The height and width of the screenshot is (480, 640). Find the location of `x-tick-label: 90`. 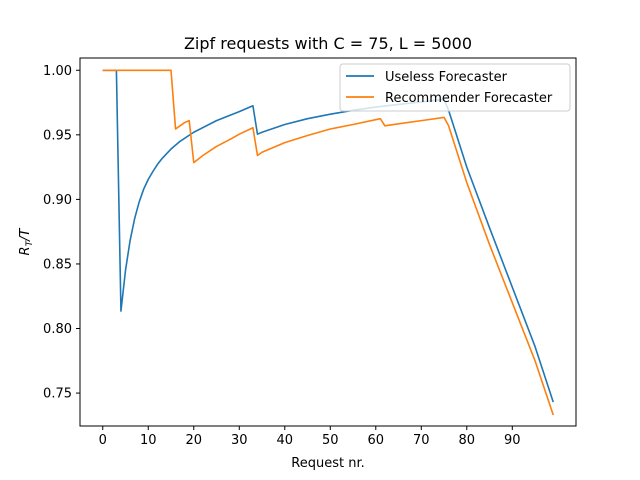

x-tick-label: 90 is located at coordinates (512, 440).